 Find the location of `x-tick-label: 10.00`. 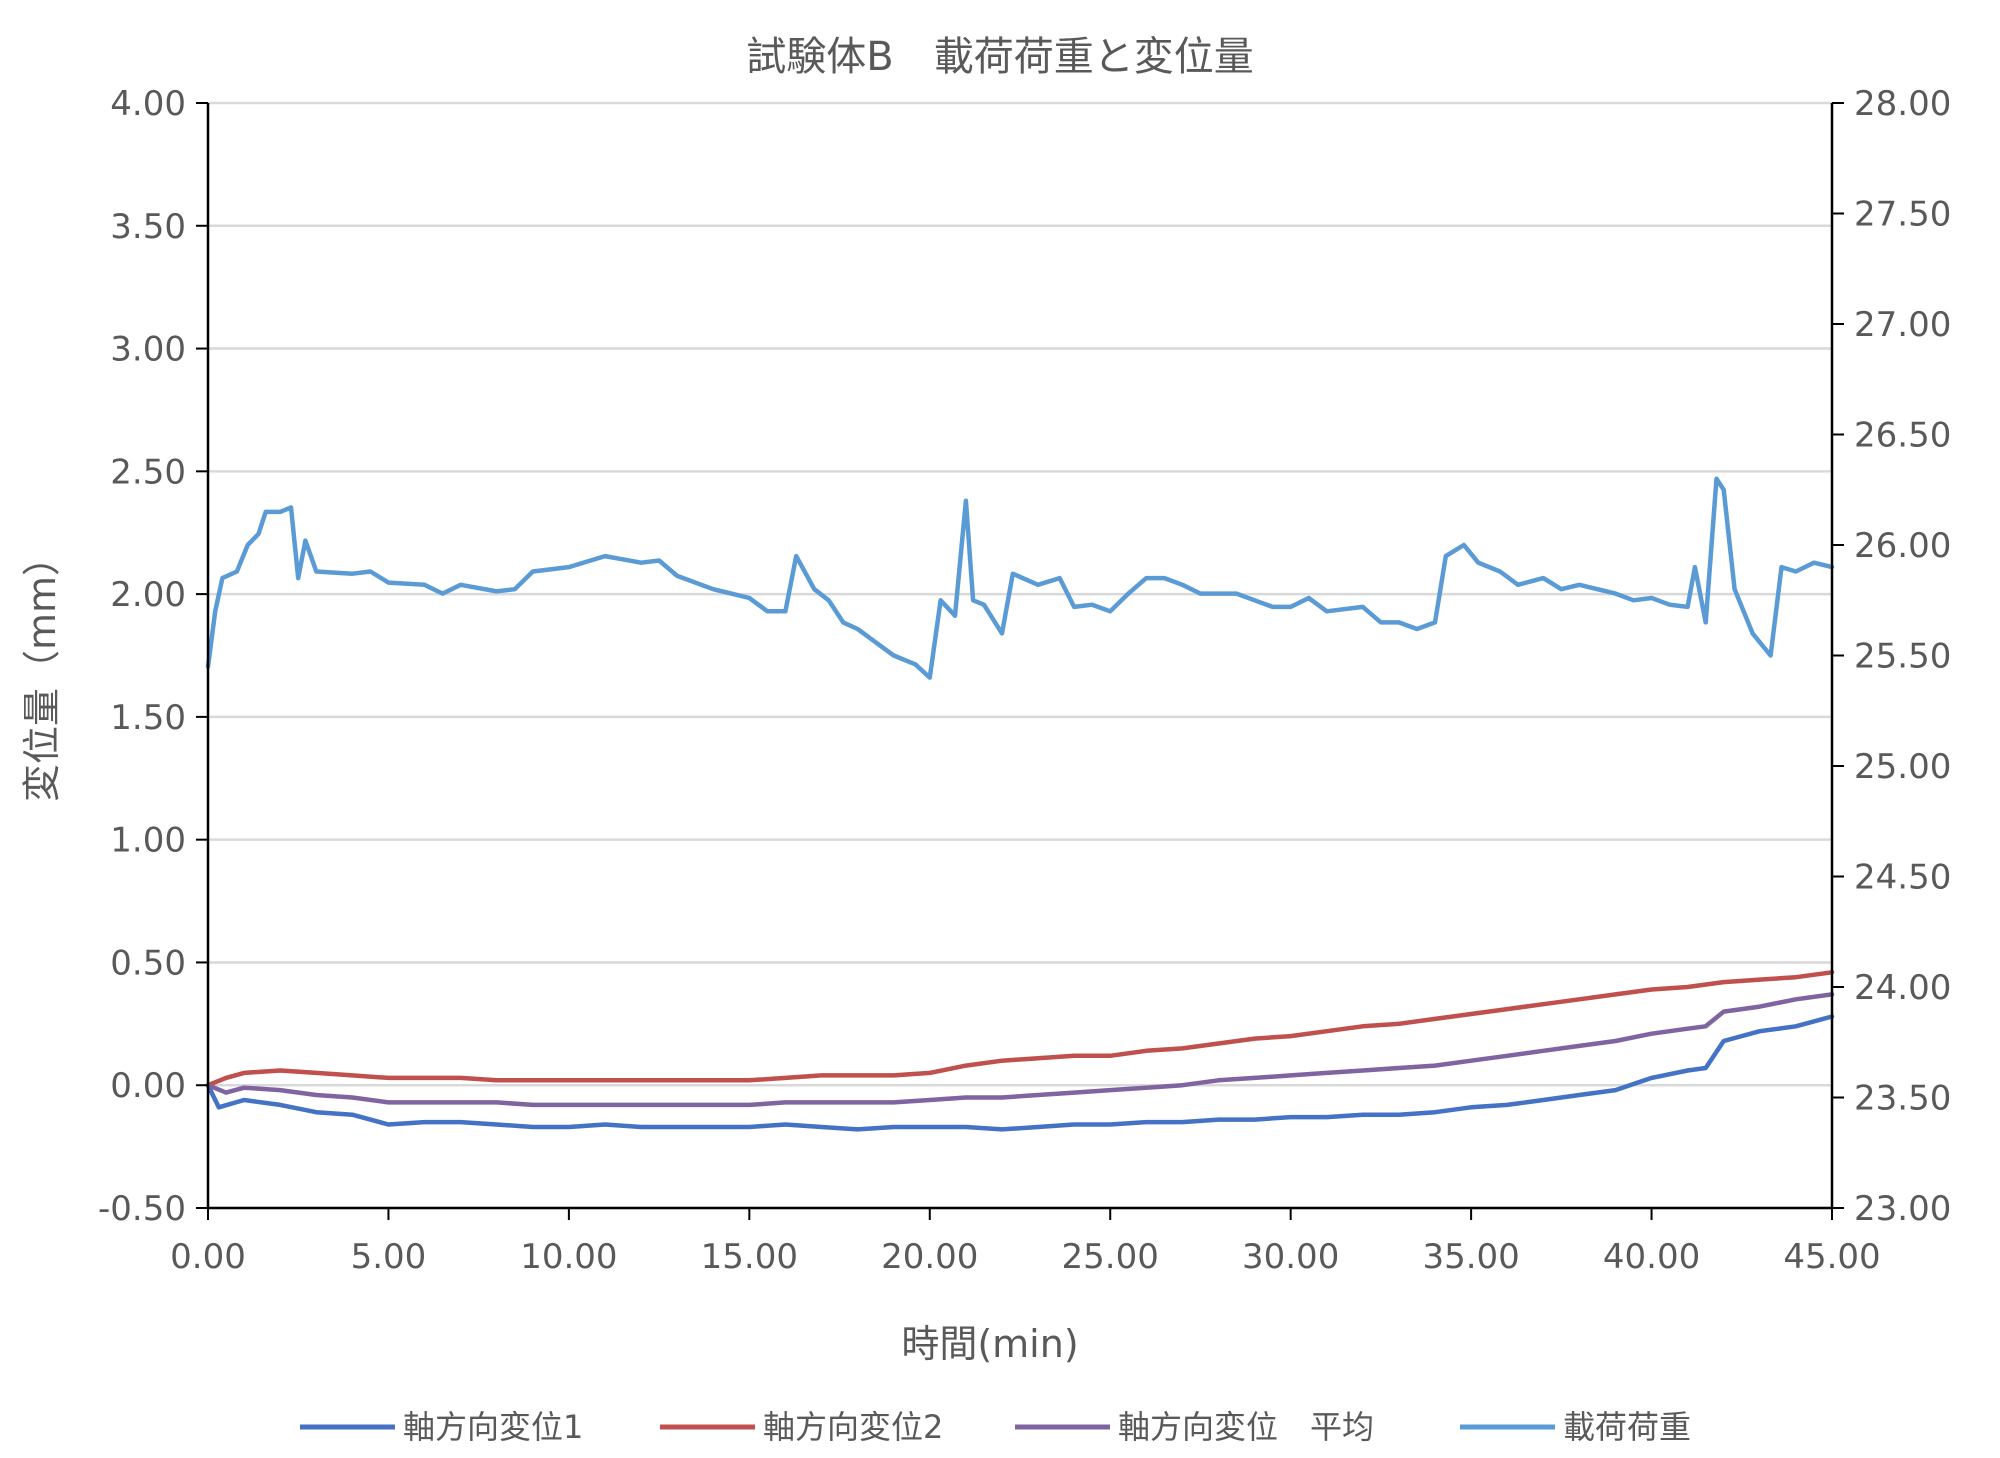

x-tick-label: 10.00 is located at coordinates (568, 1257).